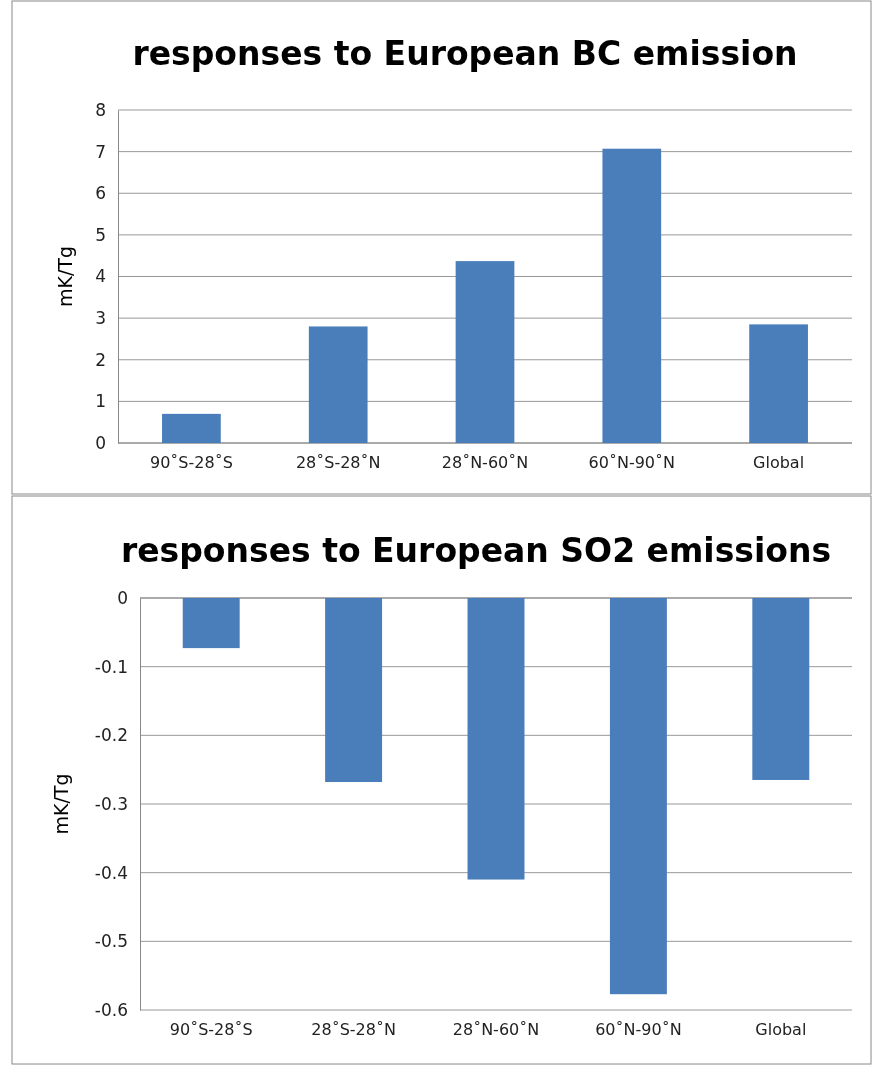  I want to click on y-tick-label: -0.2, so click(111, 735).